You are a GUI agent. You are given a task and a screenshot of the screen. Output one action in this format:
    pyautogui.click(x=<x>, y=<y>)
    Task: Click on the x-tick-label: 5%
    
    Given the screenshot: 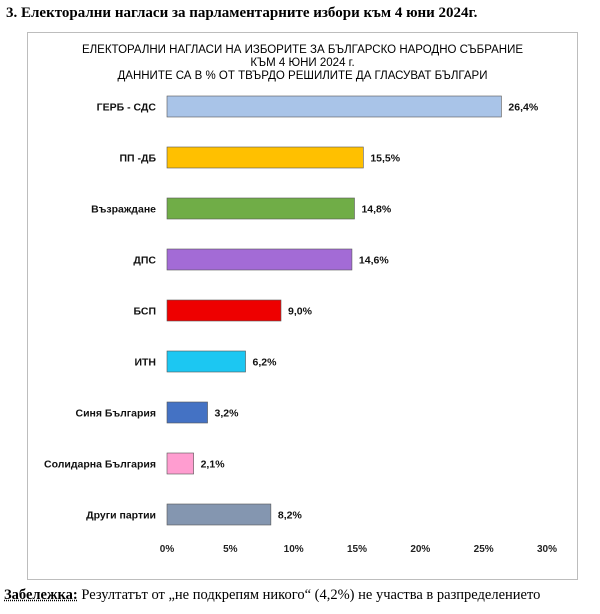 What is the action you would take?
    pyautogui.click(x=230, y=549)
    